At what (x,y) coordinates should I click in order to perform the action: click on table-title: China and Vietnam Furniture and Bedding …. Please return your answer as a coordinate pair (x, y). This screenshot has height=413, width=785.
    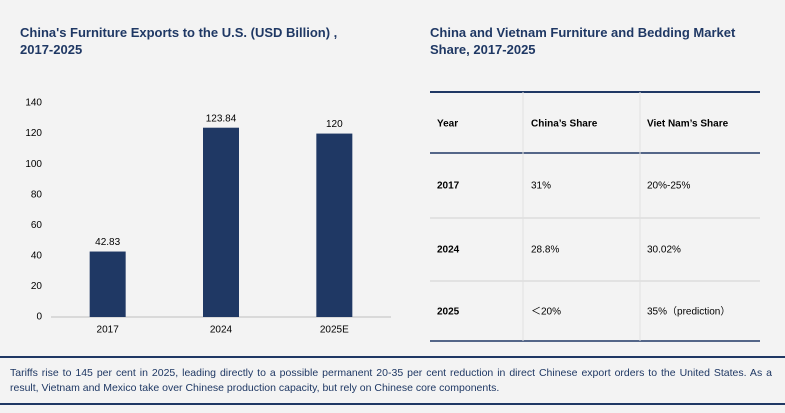
    Looking at the image, I should click on (583, 41).